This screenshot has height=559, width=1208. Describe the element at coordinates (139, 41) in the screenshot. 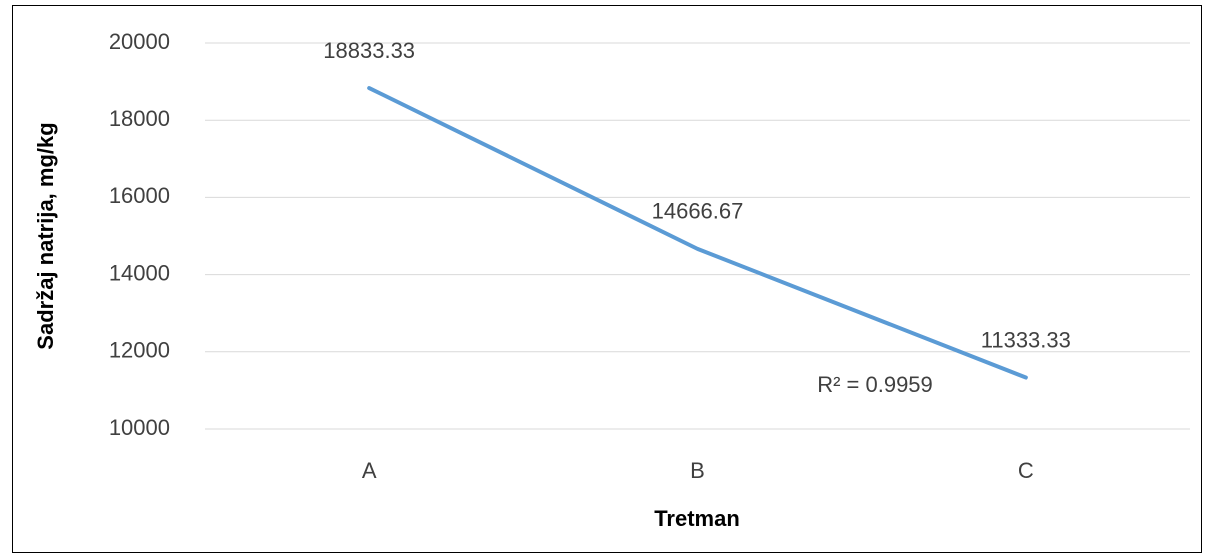

I see `y-tick-label: 20000` at that location.